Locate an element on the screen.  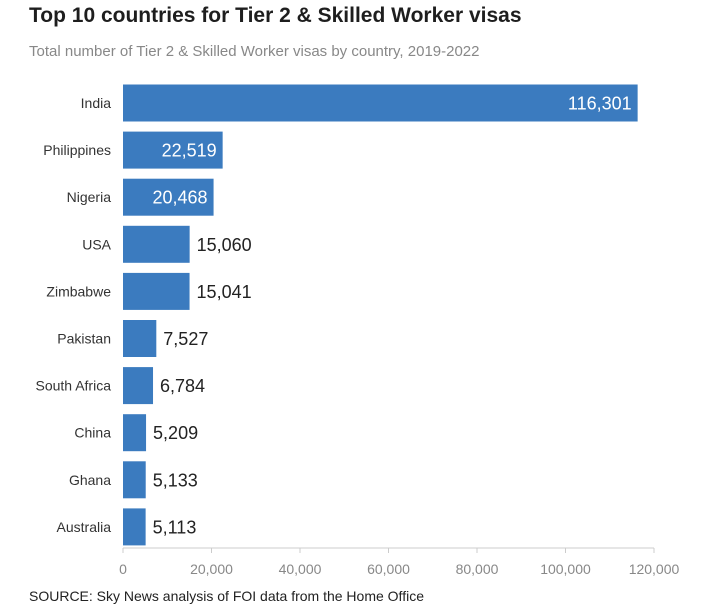
x-tick-label: 0 is located at coordinates (123, 569).